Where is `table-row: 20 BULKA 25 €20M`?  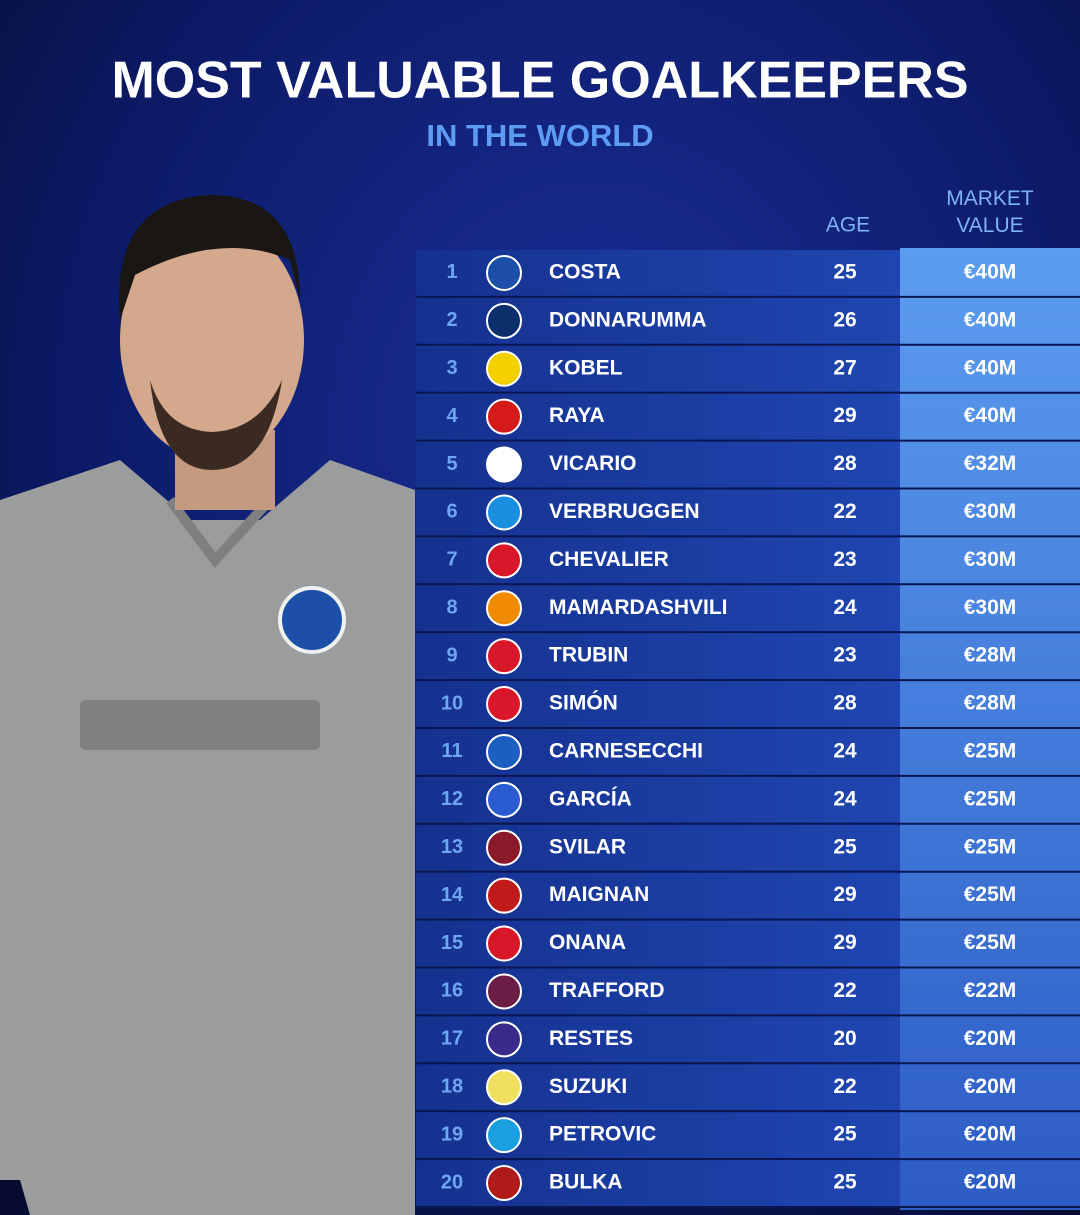 table-row: 20 BULKA 25 €20M is located at coordinates (748, 1184).